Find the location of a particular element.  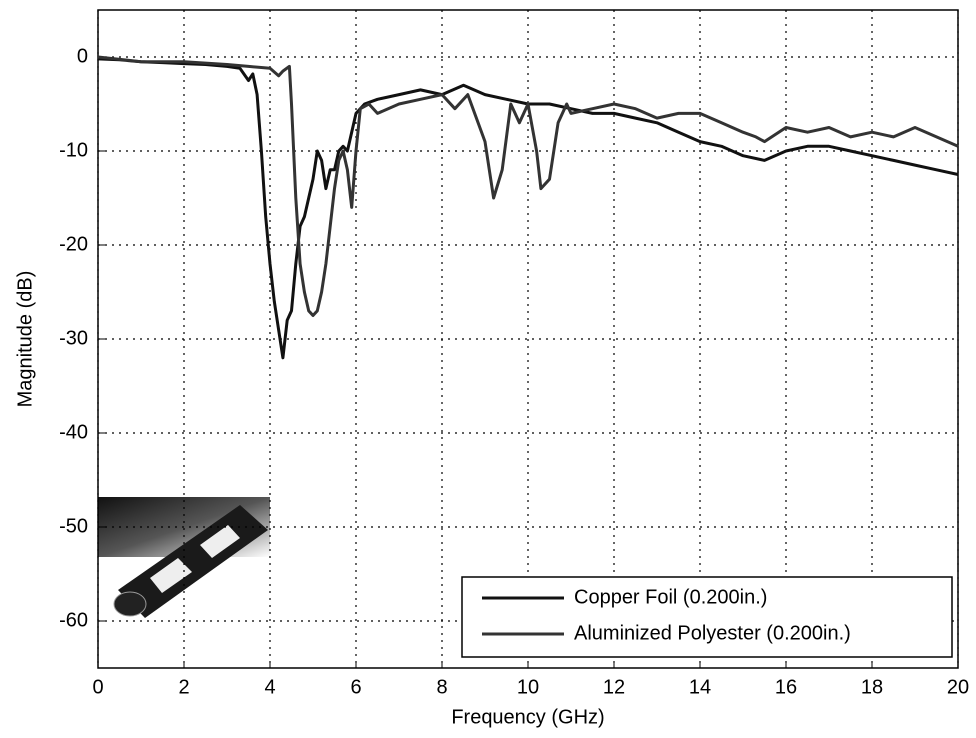

x-tick-label: 4 is located at coordinates (269, 687).